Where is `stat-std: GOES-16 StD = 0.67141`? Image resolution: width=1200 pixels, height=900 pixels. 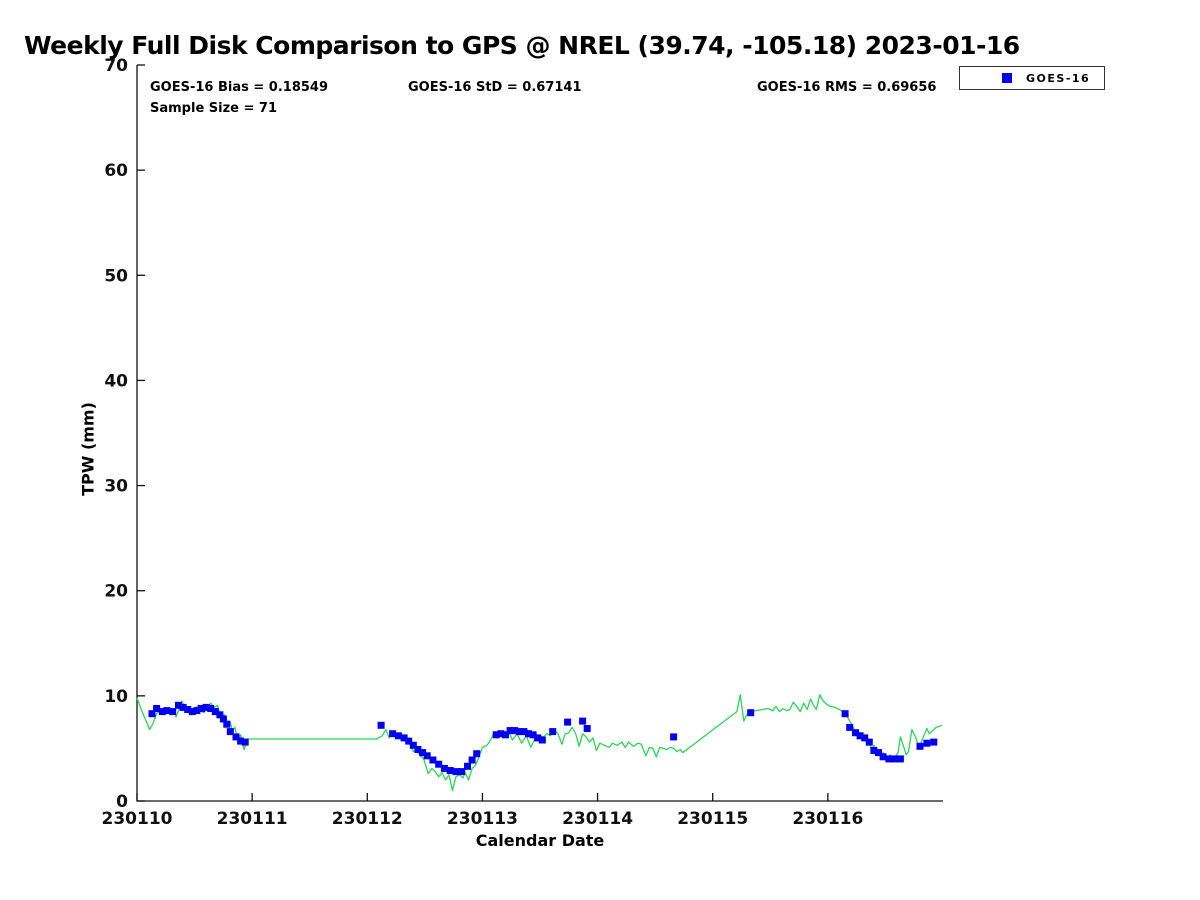 stat-std: GOES-16 StD = 0.67141 is located at coordinates (495, 87).